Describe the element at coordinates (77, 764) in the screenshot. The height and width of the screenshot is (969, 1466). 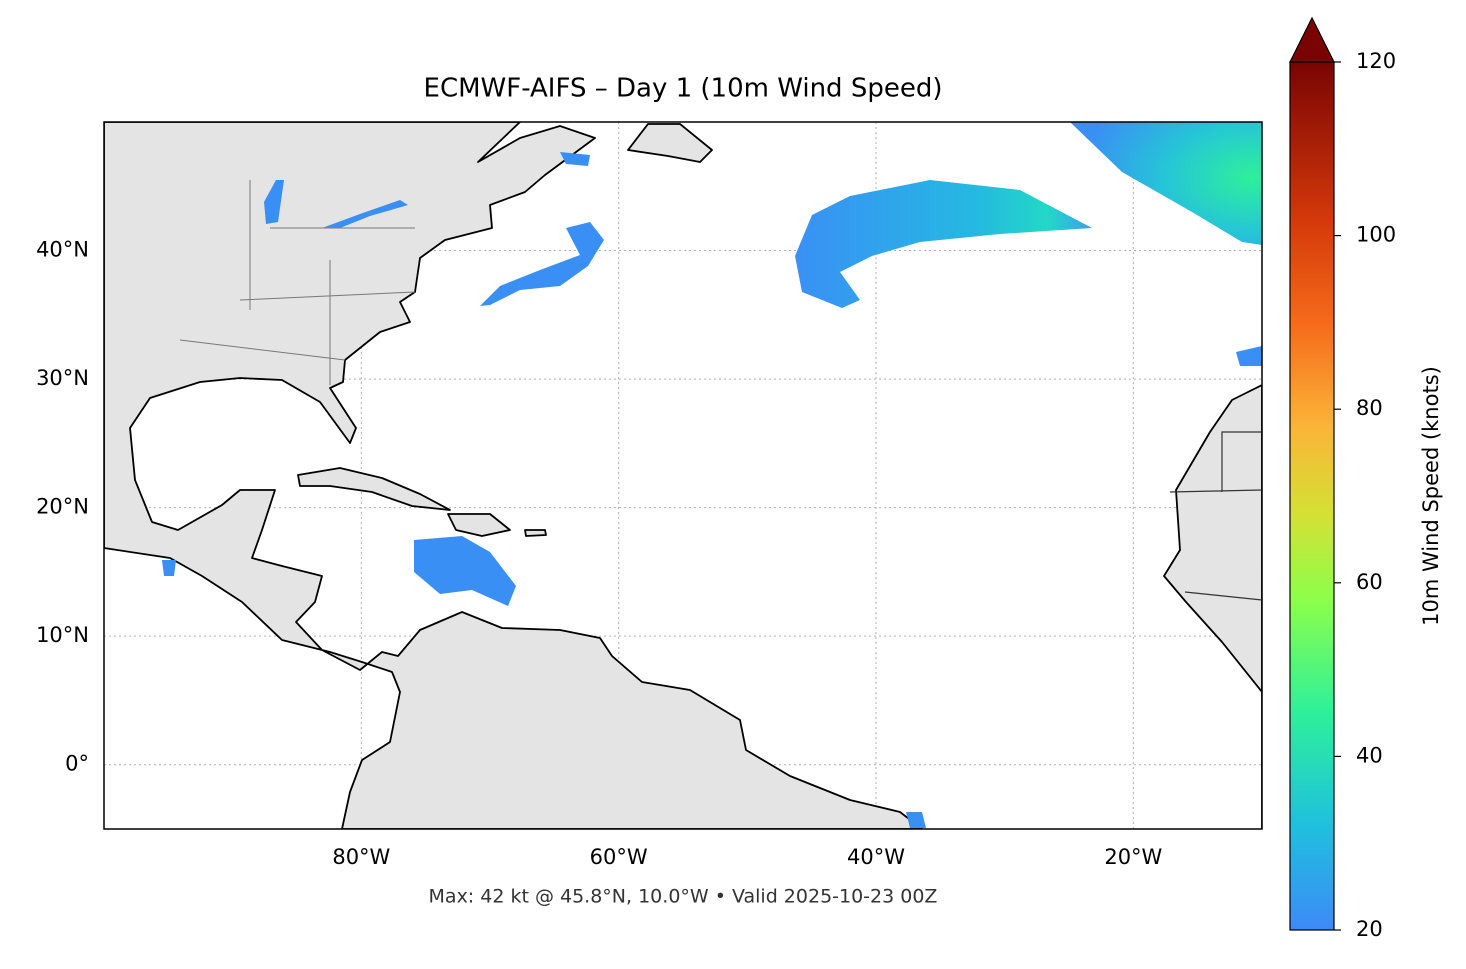
I see `y-tick-label: 0°` at that location.